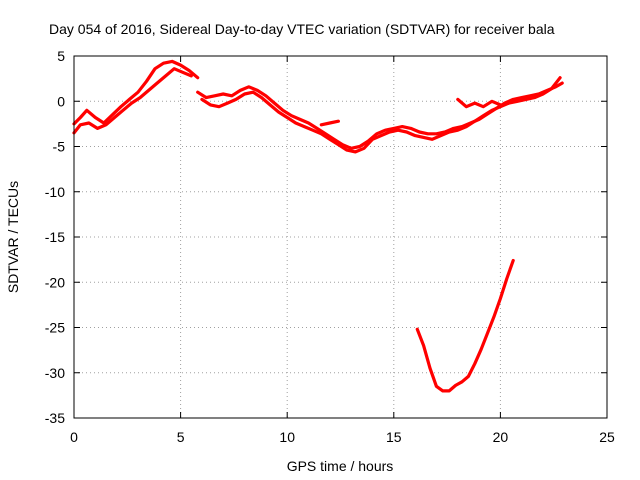 This screenshot has width=640, height=480. What do you see at coordinates (287, 437) in the screenshot?
I see `x-tick-label: 10` at bounding box center [287, 437].